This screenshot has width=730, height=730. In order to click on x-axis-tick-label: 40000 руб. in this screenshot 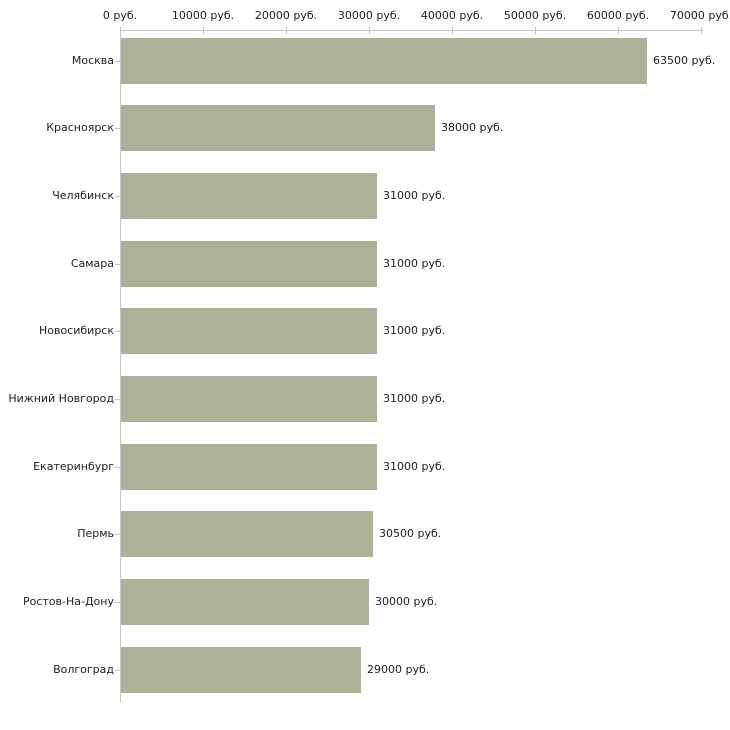, I will do `click(452, 15)`.